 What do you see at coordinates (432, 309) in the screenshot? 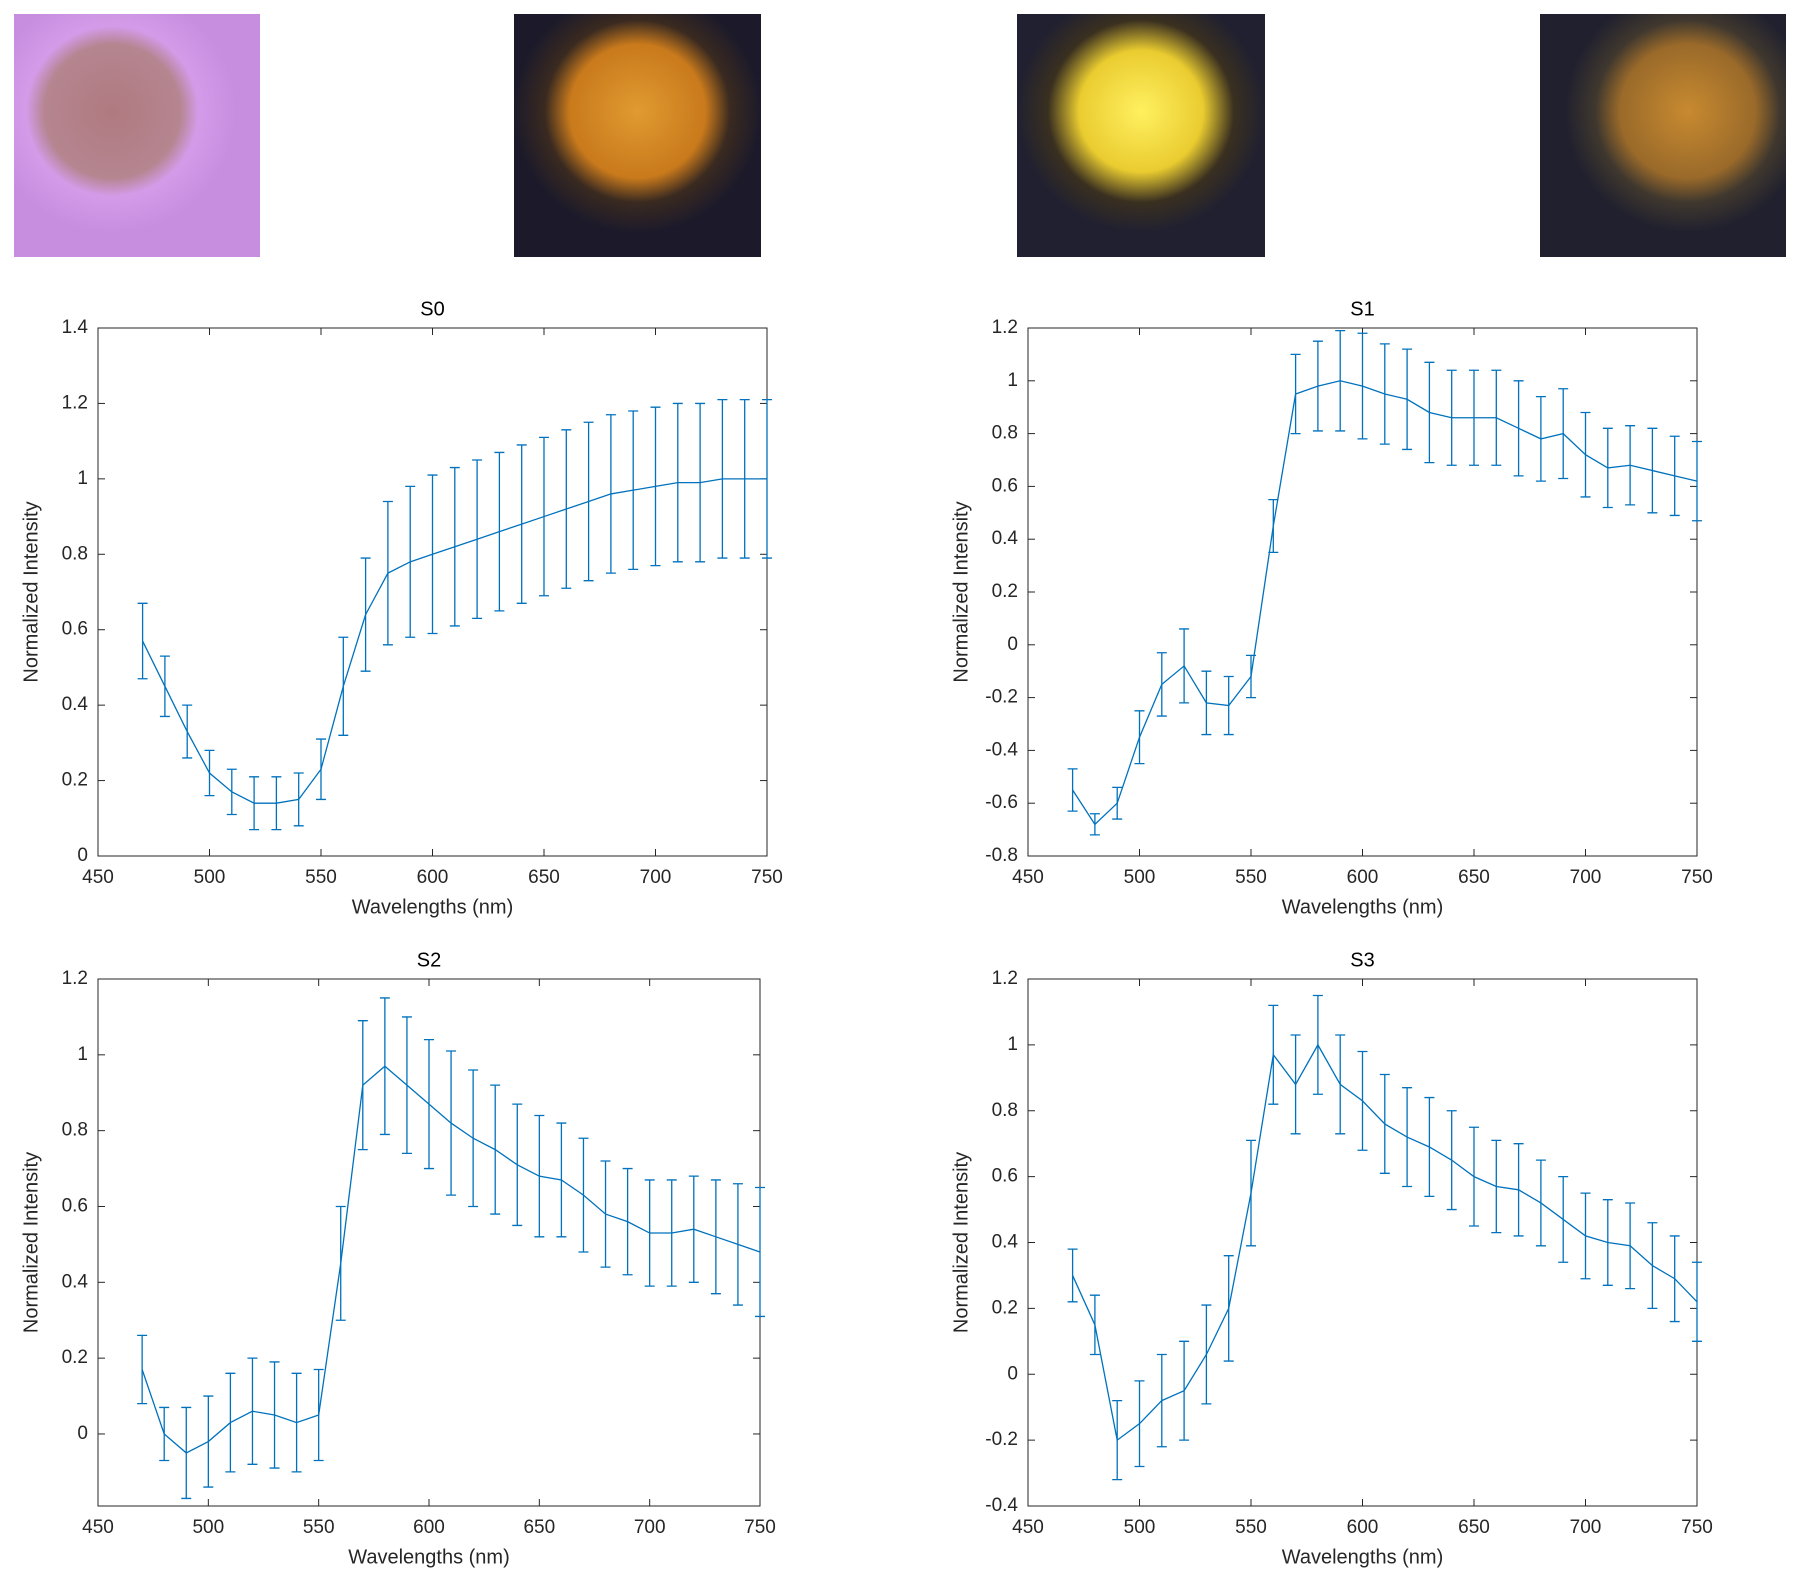
I see `chart-title: S0` at bounding box center [432, 309].